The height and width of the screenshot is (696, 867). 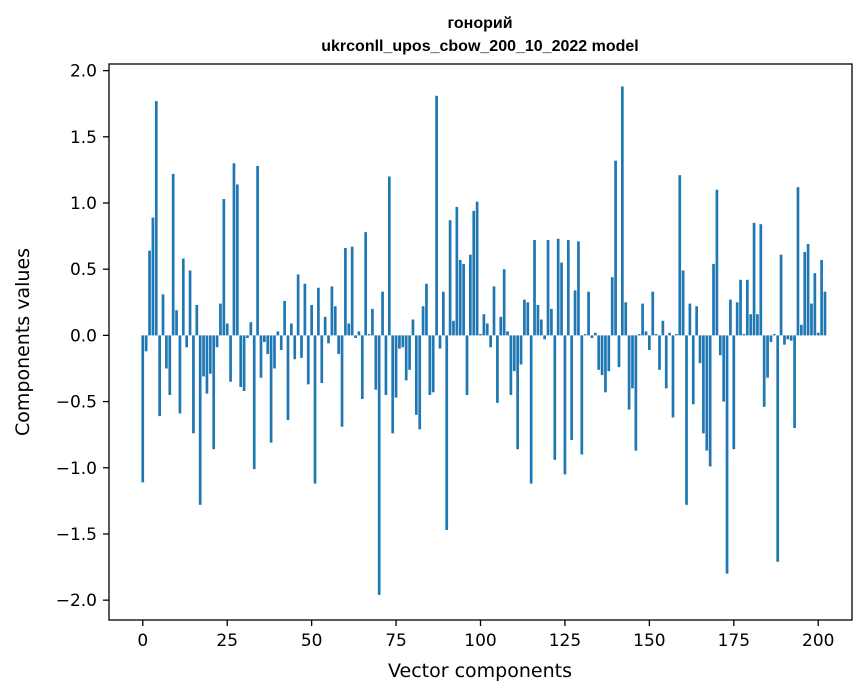 I want to click on y-tick-label: −2.0, so click(x=76, y=601).